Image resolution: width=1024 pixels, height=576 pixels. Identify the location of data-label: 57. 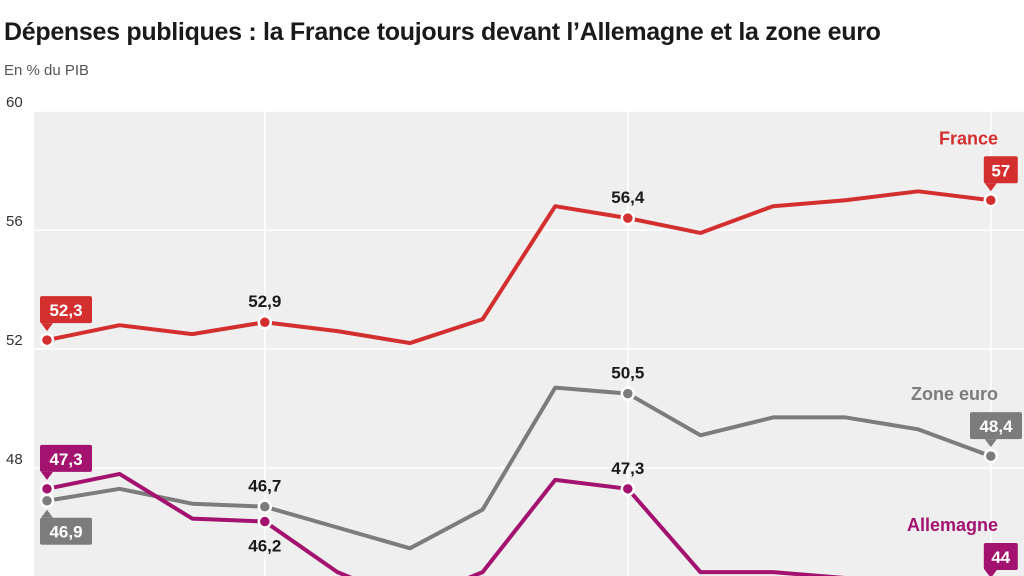
(1000, 170).